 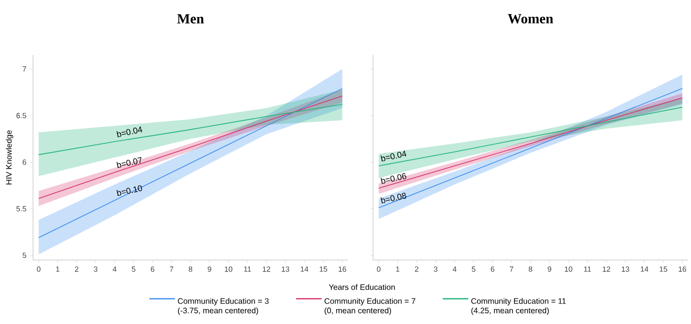 What do you see at coordinates (531, 19) in the screenshot?
I see `chart-title: Women` at bounding box center [531, 19].